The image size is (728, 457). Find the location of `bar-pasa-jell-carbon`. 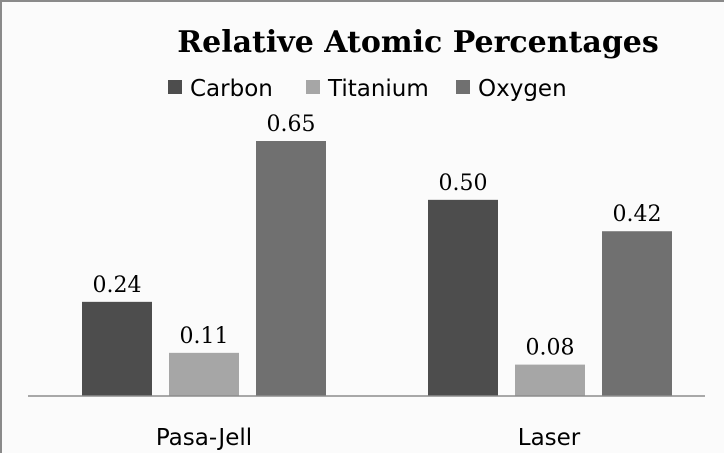

bar-pasa-jell-carbon is located at coordinates (117, 348).